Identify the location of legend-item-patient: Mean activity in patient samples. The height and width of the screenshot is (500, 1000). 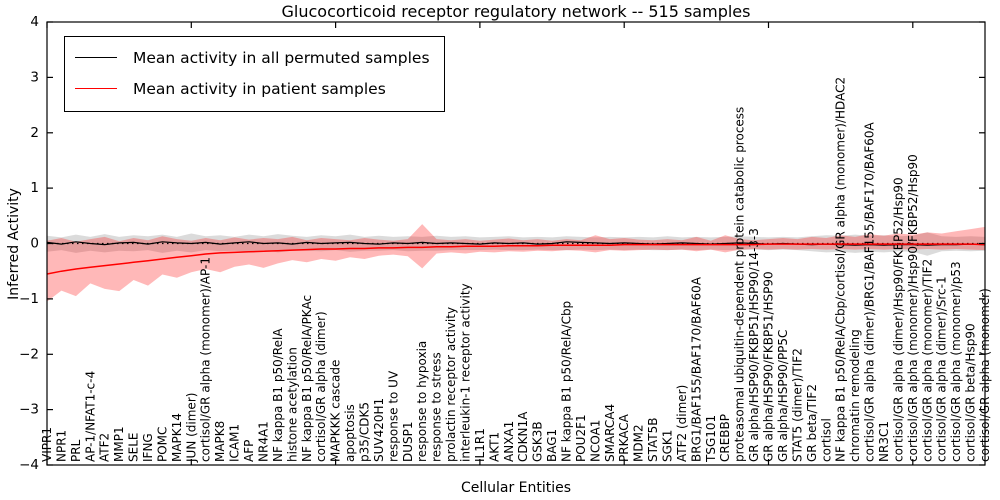
(252, 88).